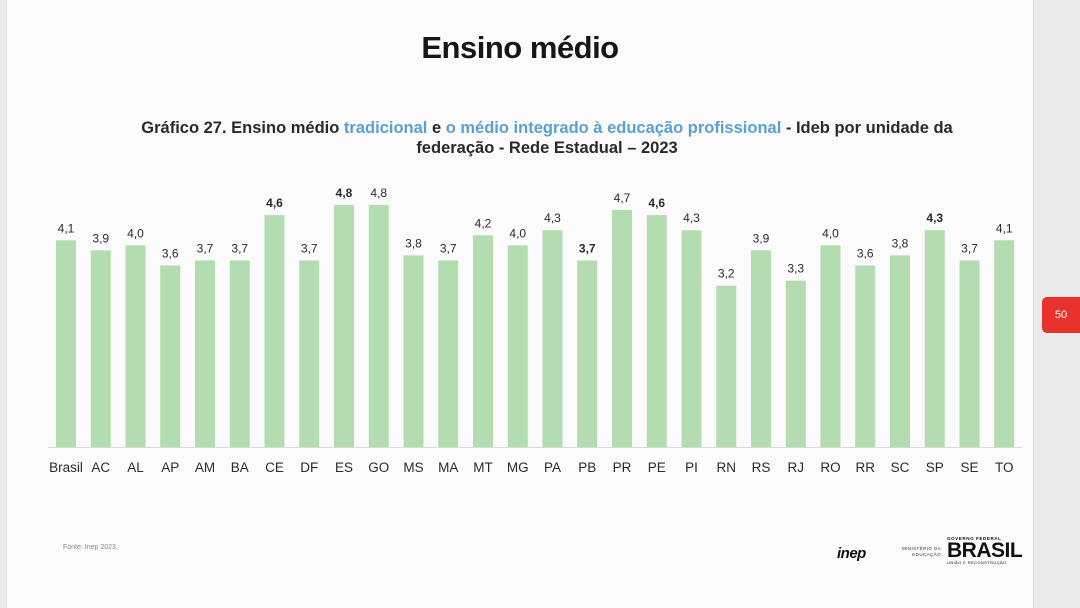  Describe the element at coordinates (552, 467) in the screenshot. I see `category-label-pa: PA` at that location.